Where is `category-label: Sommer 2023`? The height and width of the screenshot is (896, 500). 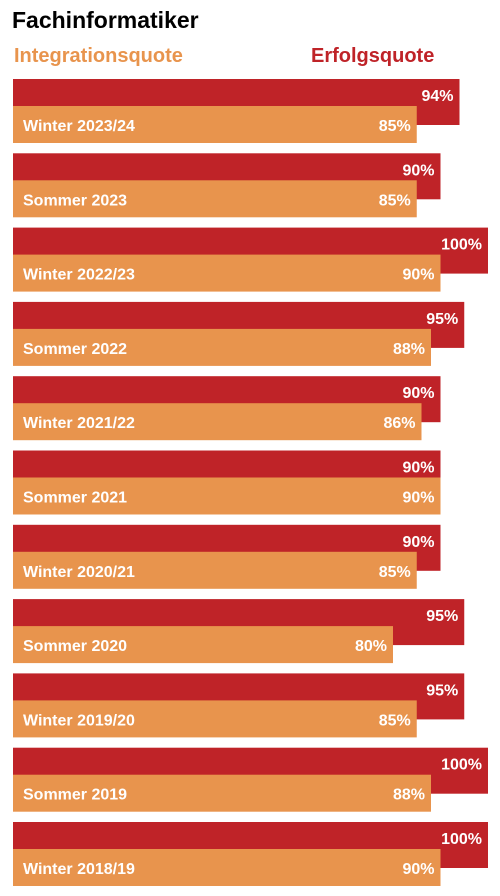 category-label: Sommer 2023 is located at coordinates (75, 200).